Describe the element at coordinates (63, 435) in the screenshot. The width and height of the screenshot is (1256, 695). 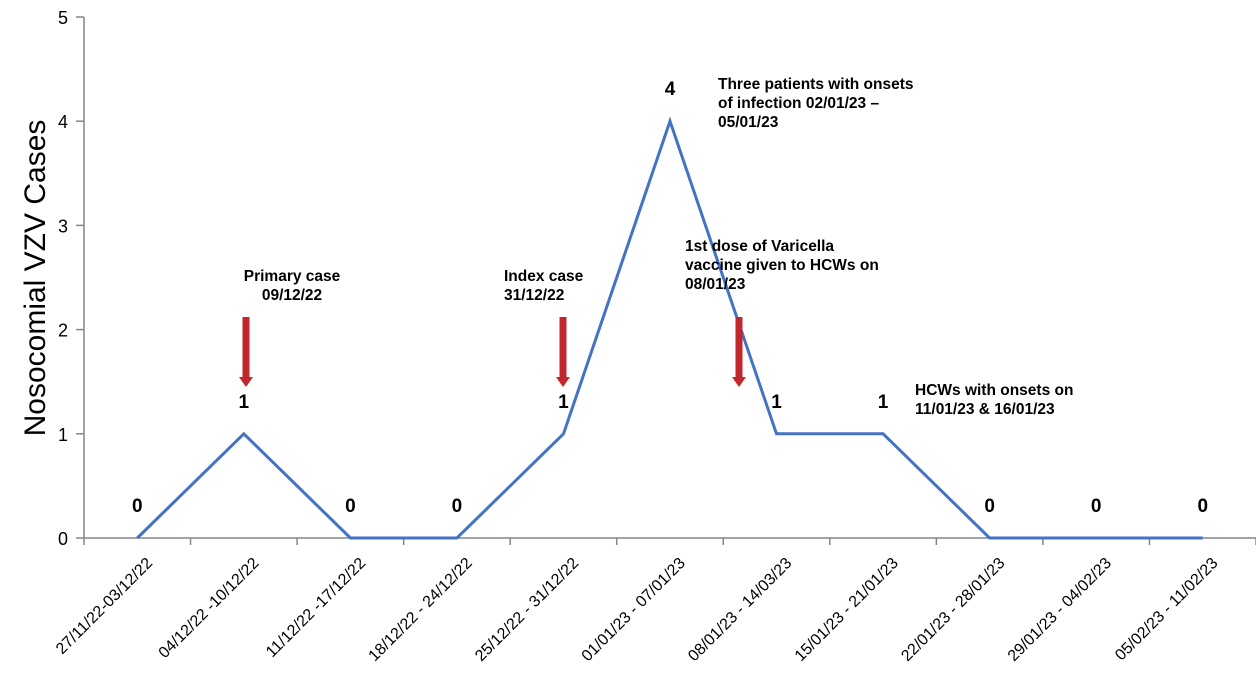
I see `y-tick-label: 1` at that location.